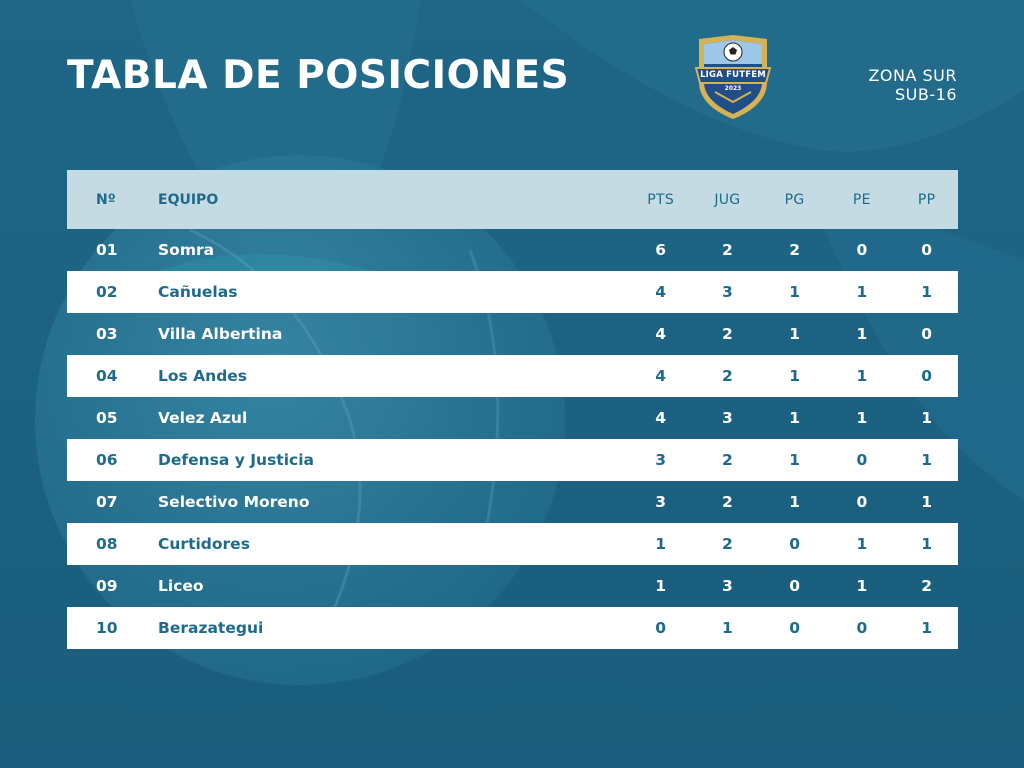 This screenshot has height=768, width=1024. What do you see at coordinates (861, 199) in the screenshot?
I see `column-header-pe: PE` at bounding box center [861, 199].